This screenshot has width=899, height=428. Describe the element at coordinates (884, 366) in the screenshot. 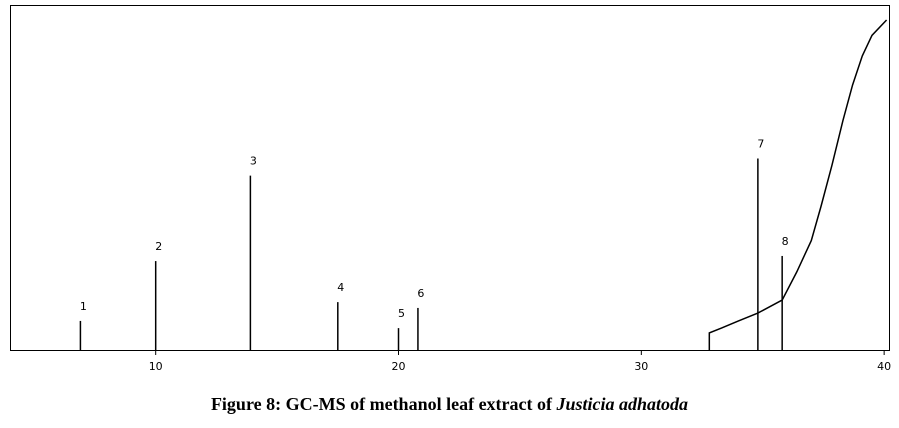

I see `x-tick-label: 40` at that location.